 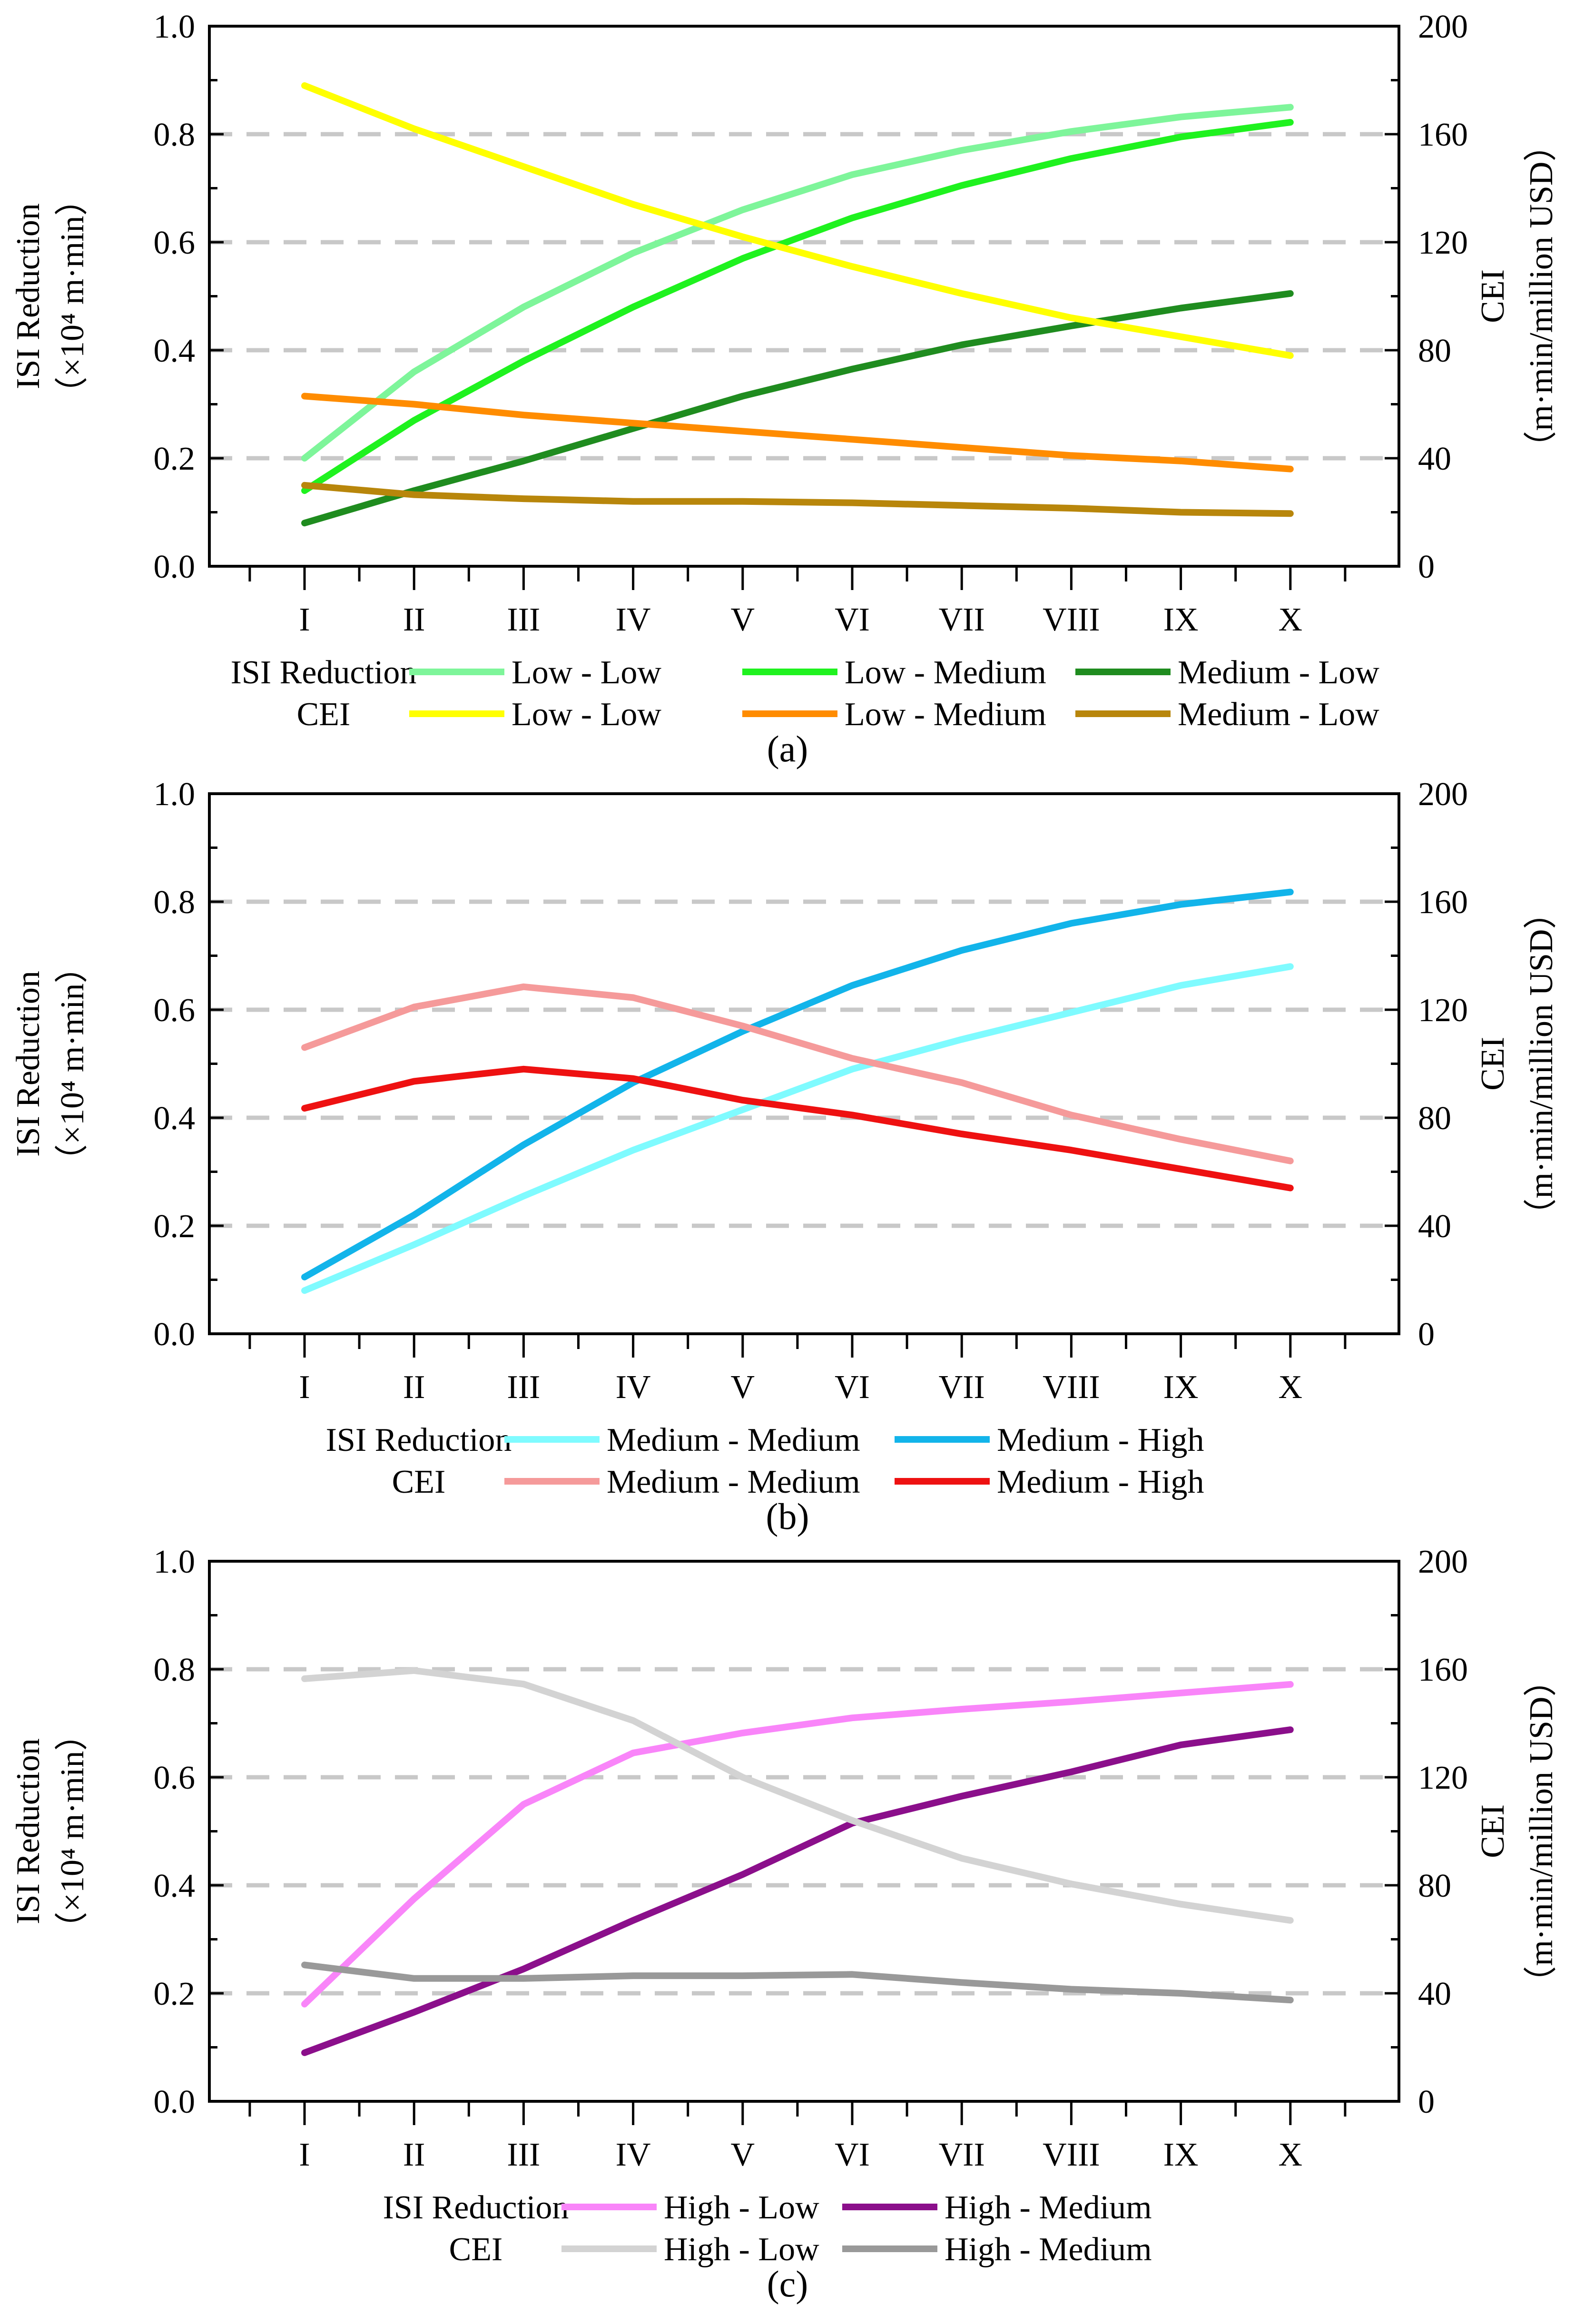 What do you see at coordinates (945, 673) in the screenshot?
I see `legend-entry-label: Low - Medium` at bounding box center [945, 673].